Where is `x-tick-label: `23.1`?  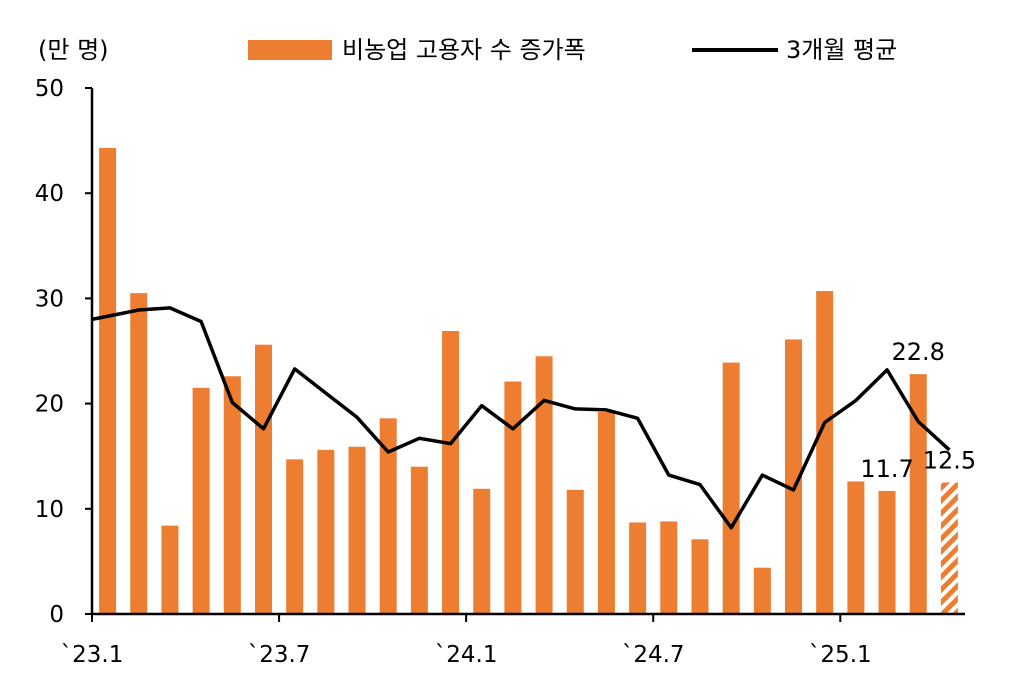 x-tick-label: `23.1 is located at coordinates (92, 655).